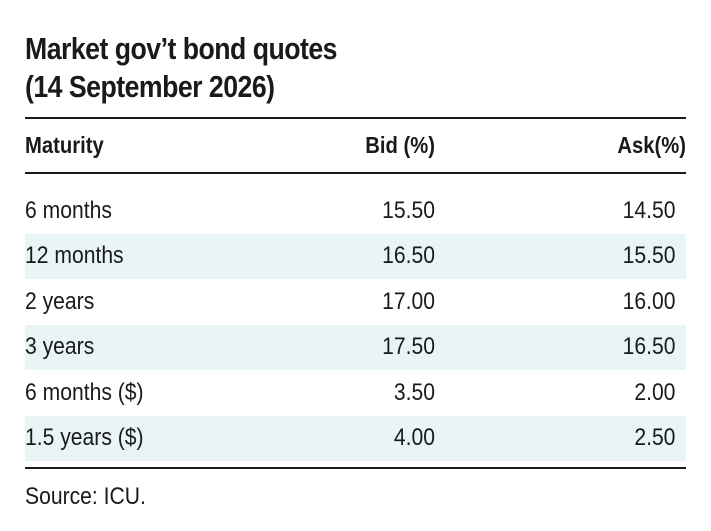 This screenshot has height=531, width=711. What do you see at coordinates (60, 301) in the screenshot?
I see `cell-maturity: 2 years` at bounding box center [60, 301].